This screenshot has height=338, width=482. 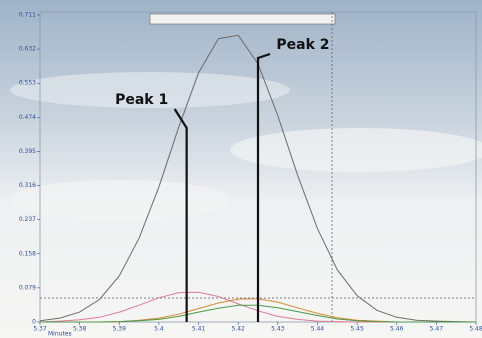 I want to click on y-tick-label: 0.237, so click(x=27, y=219).